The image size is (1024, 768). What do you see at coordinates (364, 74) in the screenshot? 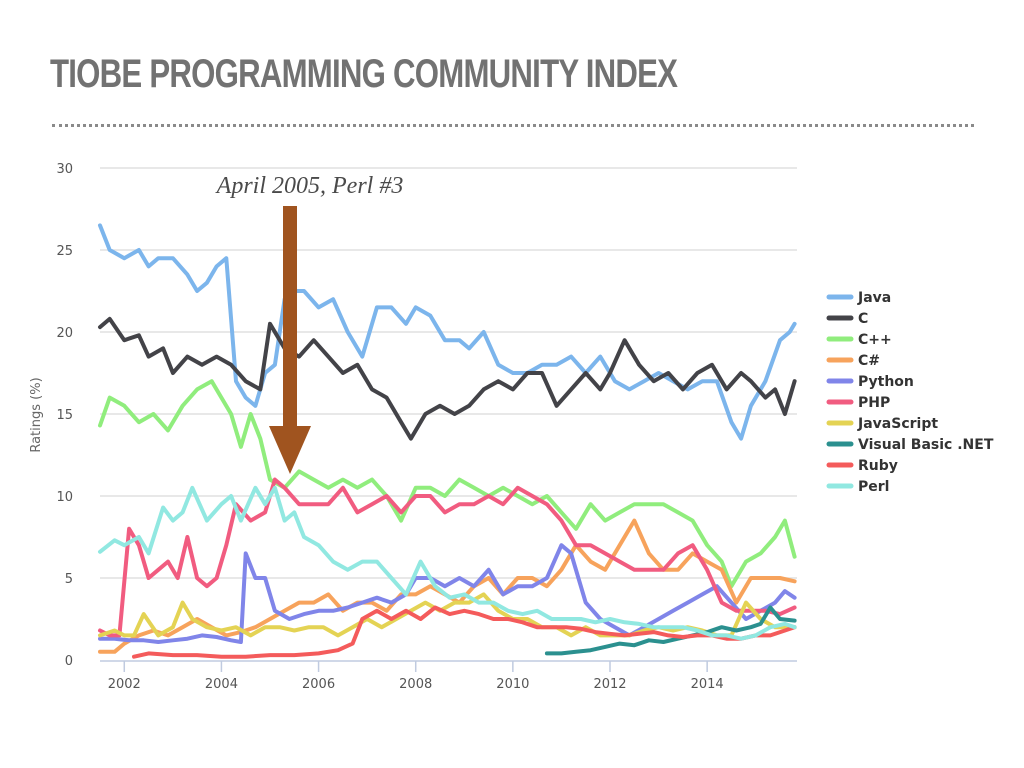
I see `page-title: TIOBE PROGRAMMING COMMUNITY INDEX` at bounding box center [364, 74].